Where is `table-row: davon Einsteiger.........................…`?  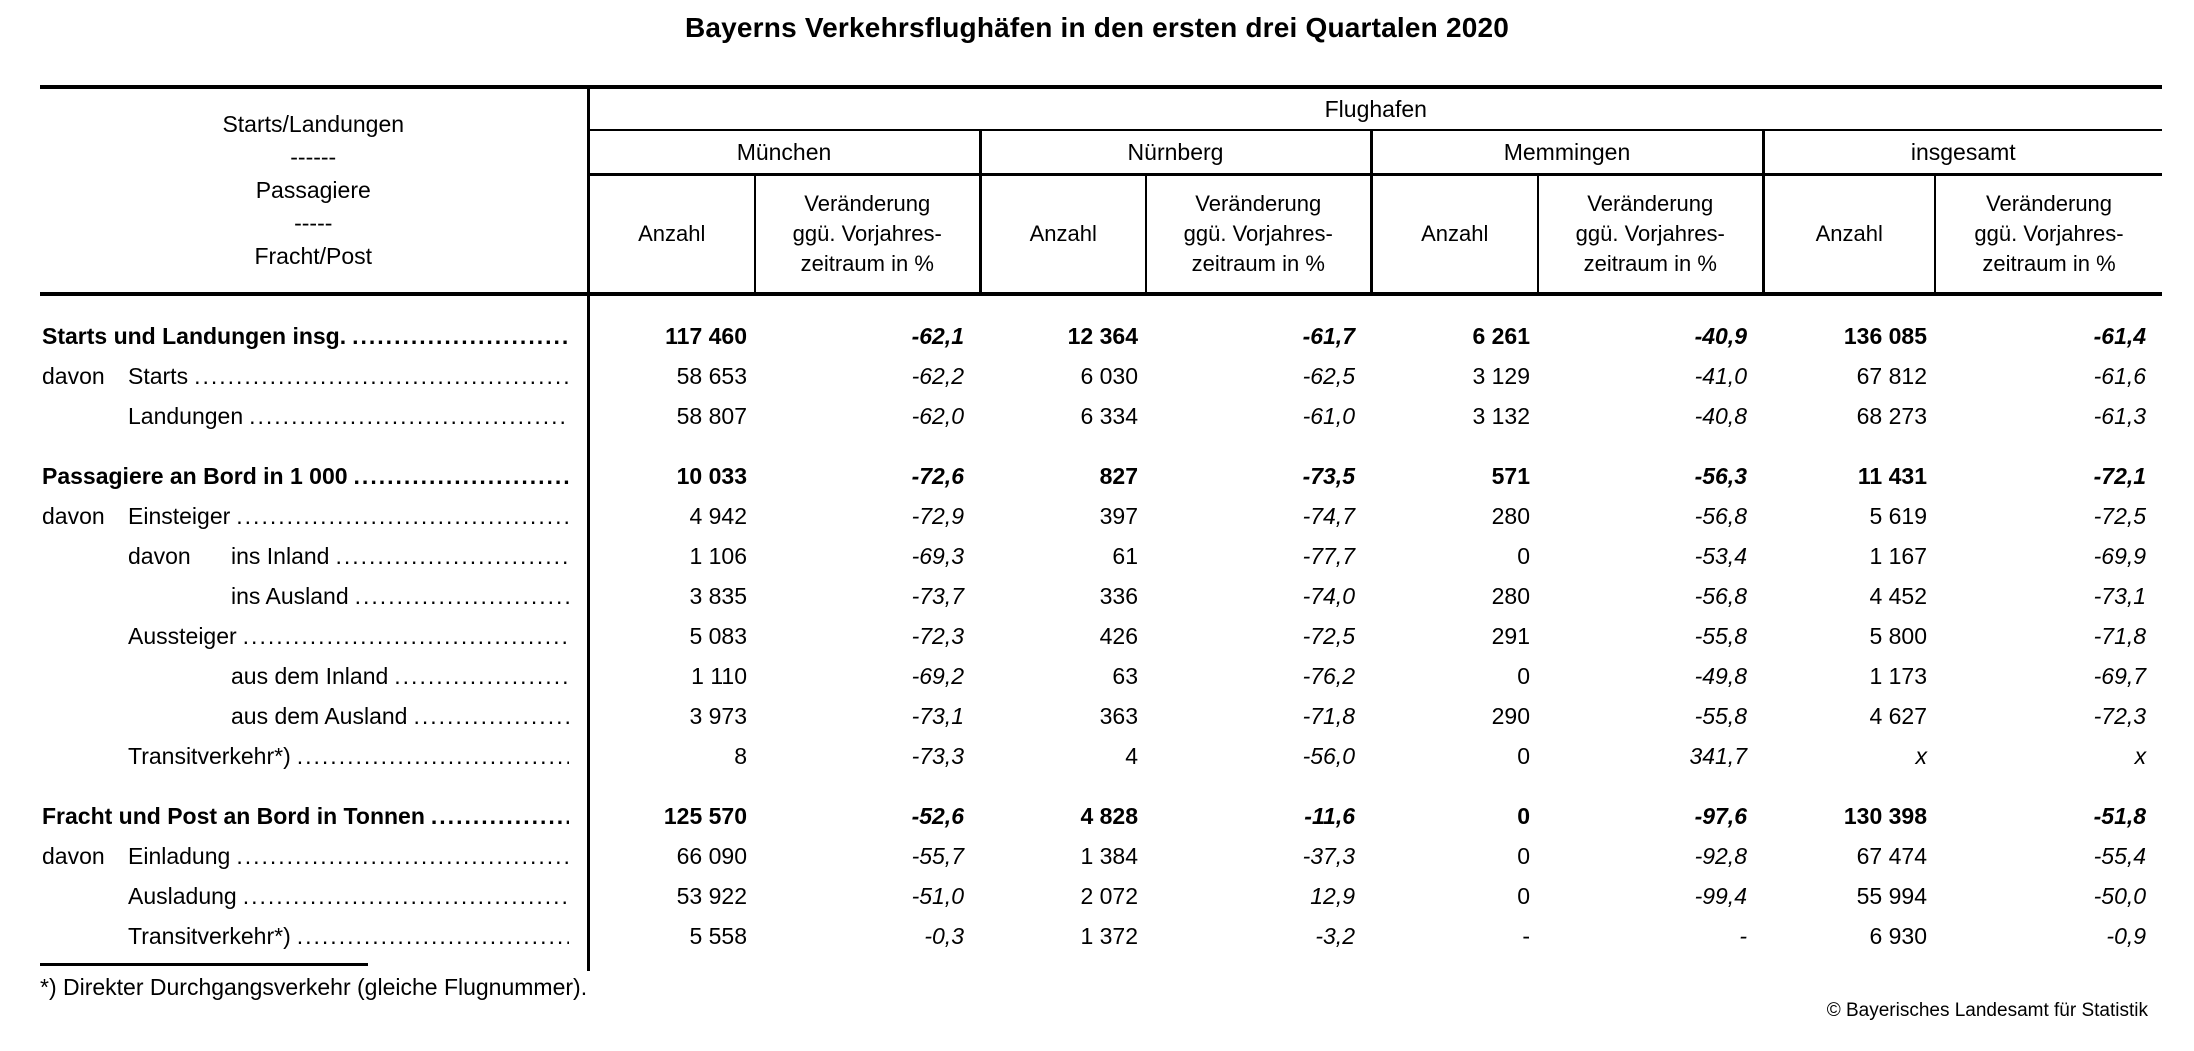
table-row: davon Einsteiger.........................… is located at coordinates (1101, 516).